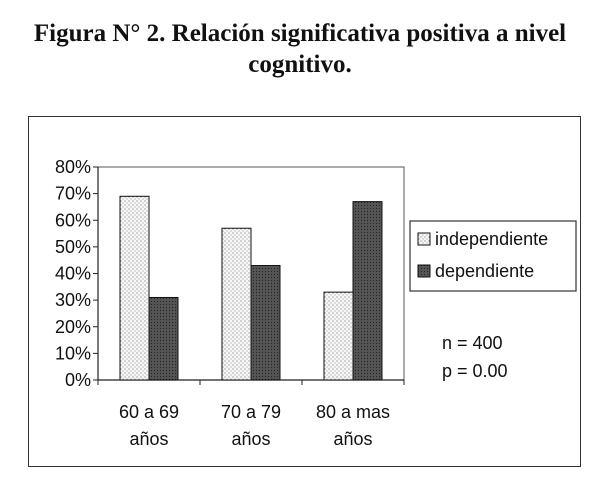 The width and height of the screenshot is (600, 483). What do you see at coordinates (73, 353) in the screenshot?
I see `y-tick-label: 10%` at bounding box center [73, 353].